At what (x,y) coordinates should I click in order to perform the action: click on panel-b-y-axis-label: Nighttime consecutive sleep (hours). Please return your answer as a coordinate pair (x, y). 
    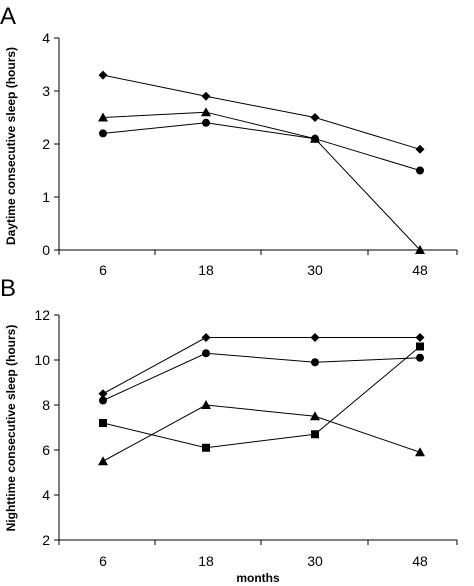
    Looking at the image, I should click on (11, 428).